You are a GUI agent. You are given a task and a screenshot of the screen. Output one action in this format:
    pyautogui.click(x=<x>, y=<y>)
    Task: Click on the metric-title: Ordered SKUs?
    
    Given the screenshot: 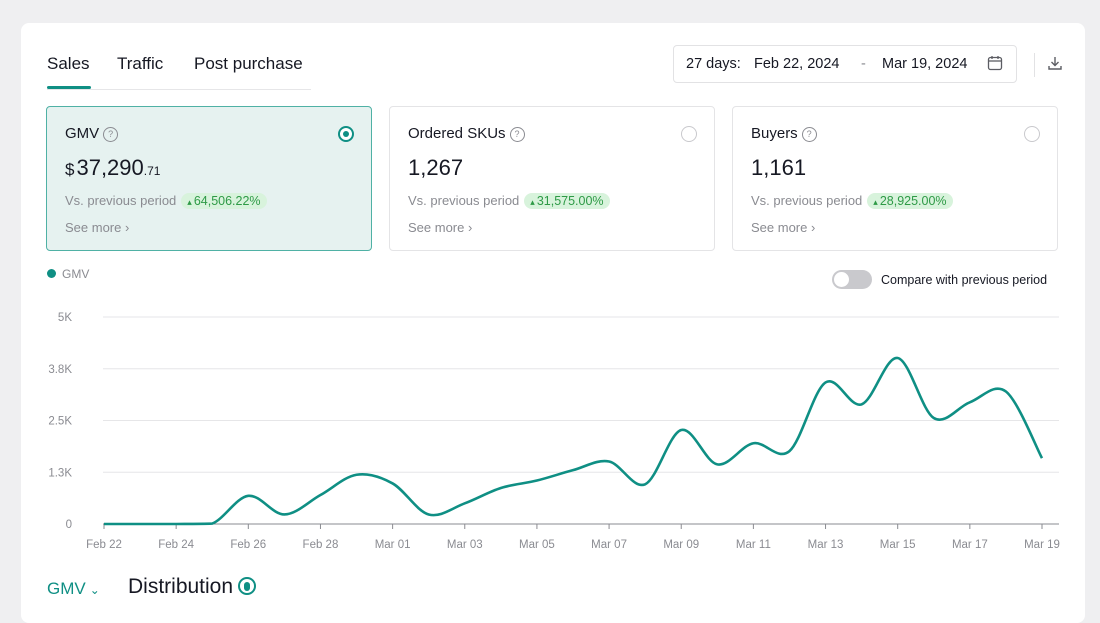 What is the action you would take?
    pyautogui.click(x=466, y=133)
    